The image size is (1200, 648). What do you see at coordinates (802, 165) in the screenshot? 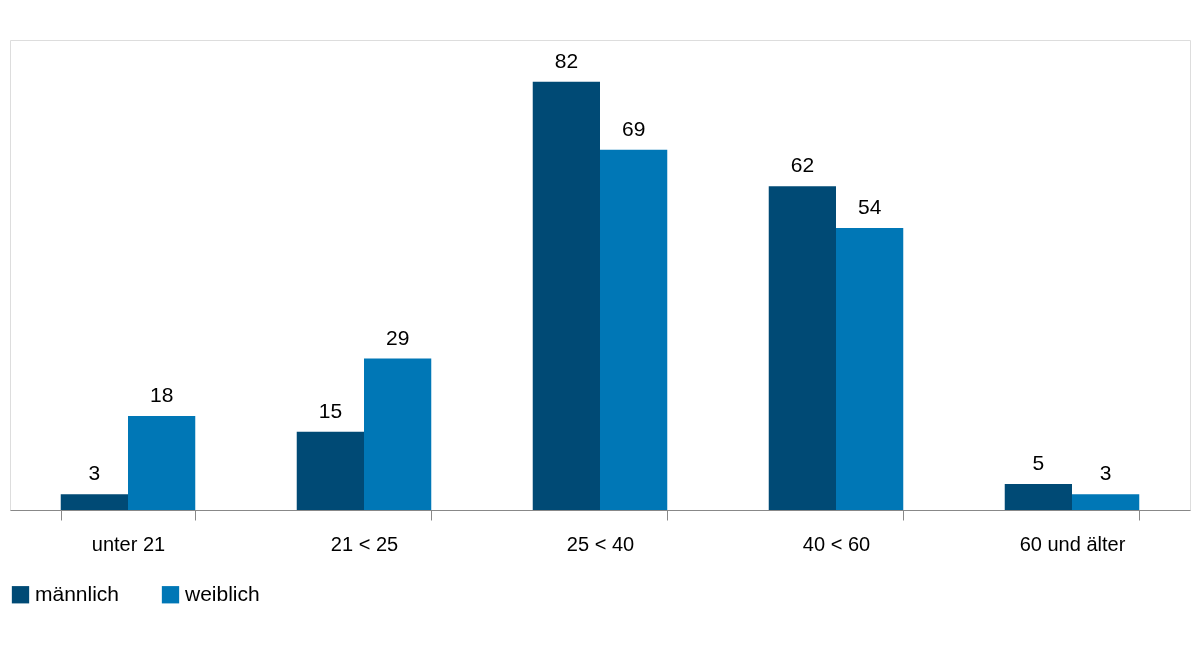
I see `data-label: 62` at bounding box center [802, 165].